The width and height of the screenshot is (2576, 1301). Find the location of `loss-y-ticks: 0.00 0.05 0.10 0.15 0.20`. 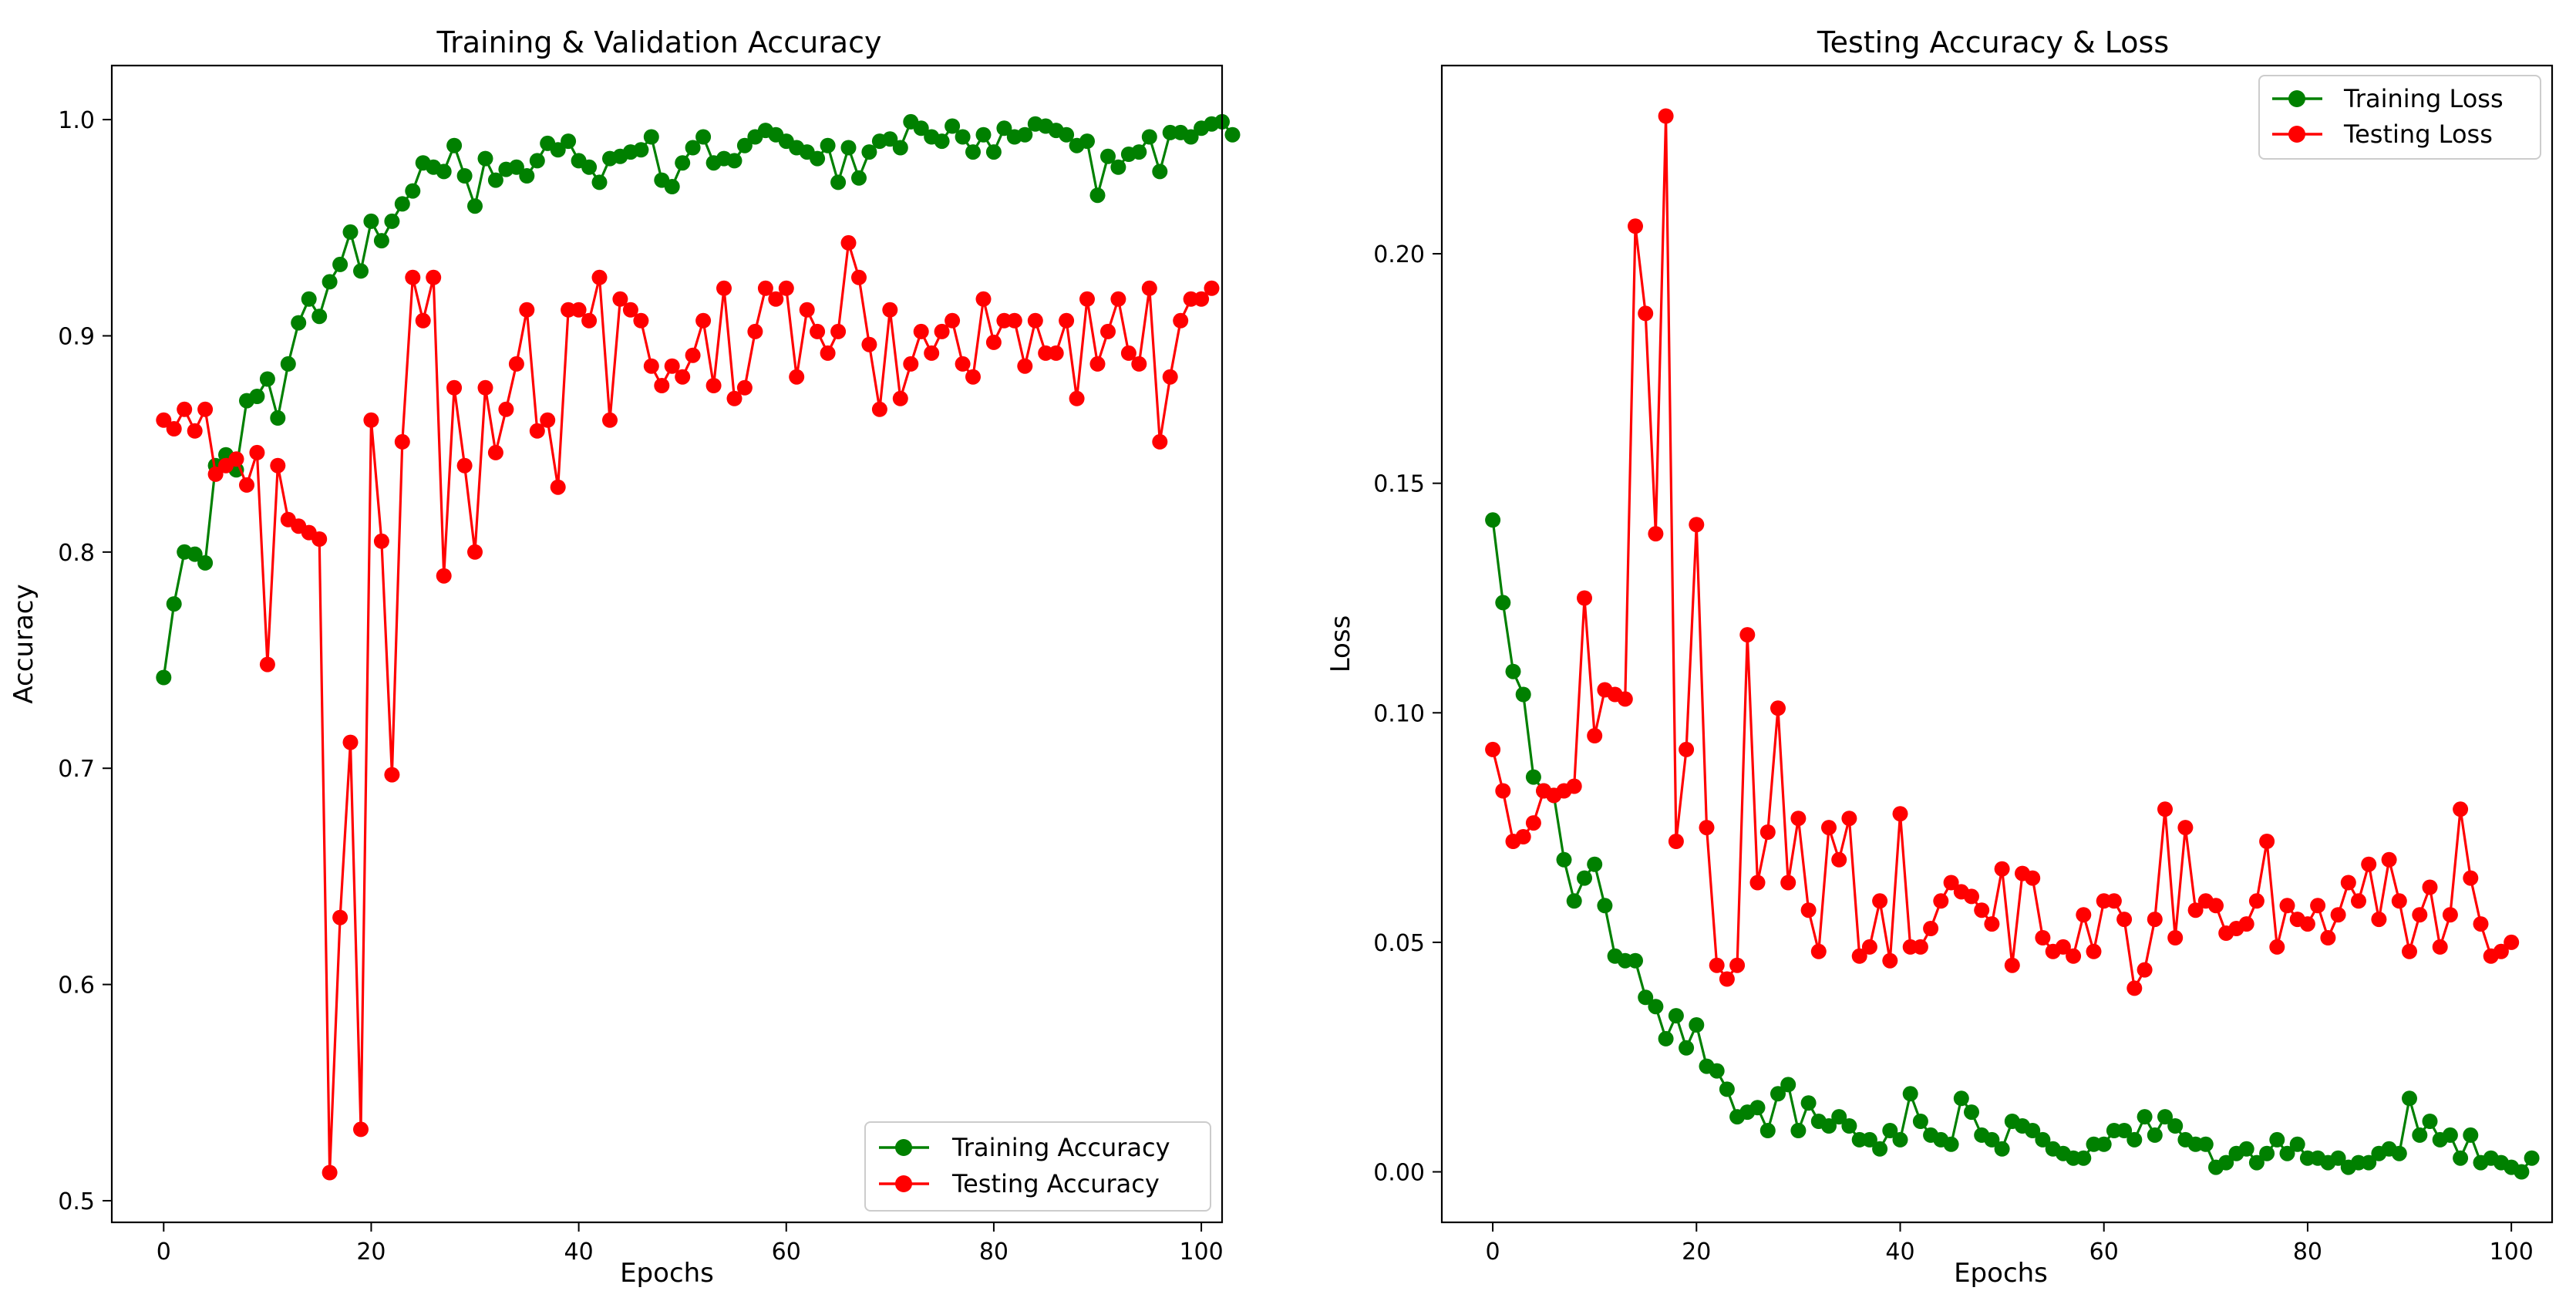

loss-y-ticks: 0.00 0.05 0.10 0.15 0.20 is located at coordinates (1407, 714).